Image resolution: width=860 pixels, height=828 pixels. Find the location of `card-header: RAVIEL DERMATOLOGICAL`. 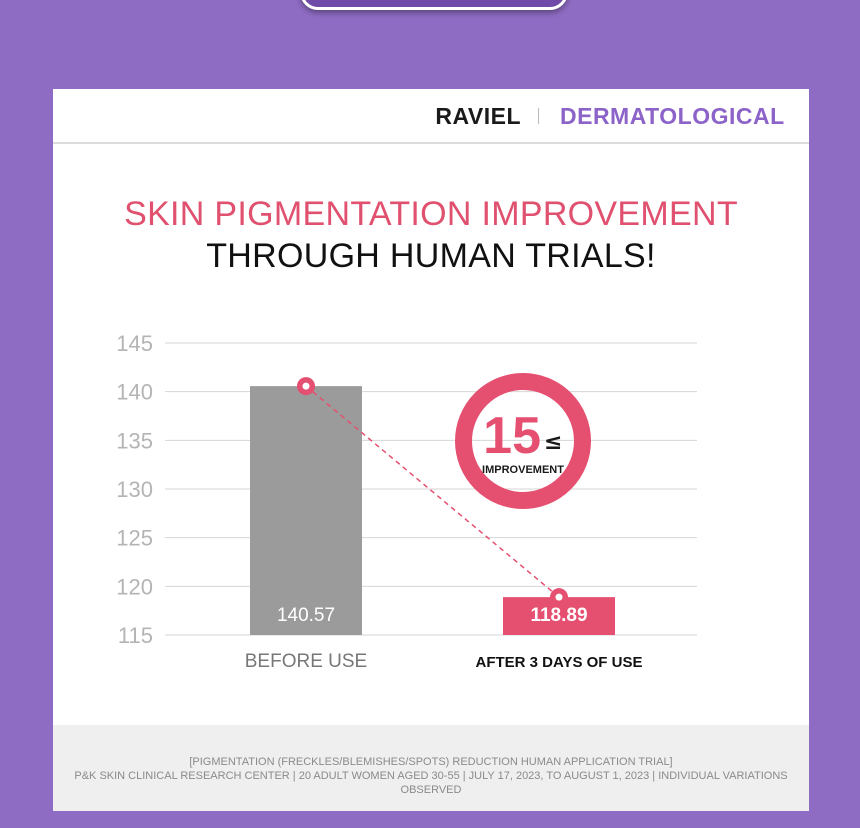

card-header: RAVIEL DERMATOLOGICAL is located at coordinates (431, 116).